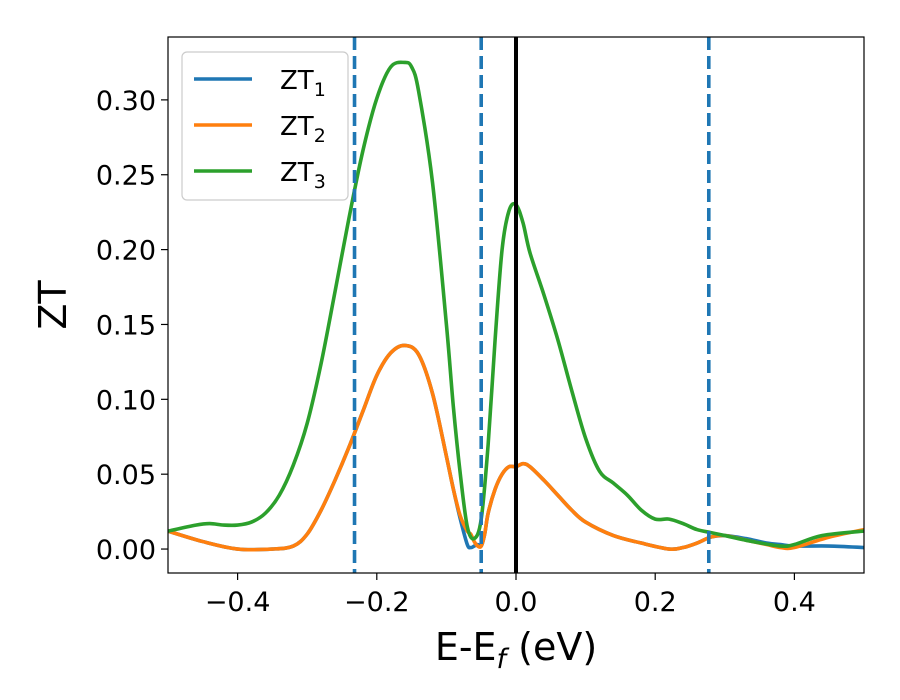 The width and height of the screenshot is (900, 700). I want to click on legend-box, so click(265, 126).